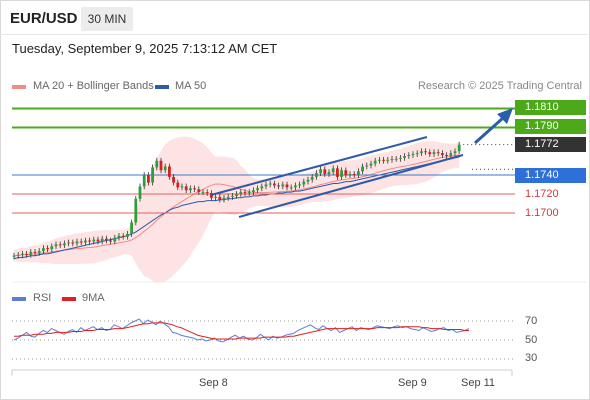  I want to click on bollinger-legend-label: MA 20 + Bollinger Bands, so click(93, 86).